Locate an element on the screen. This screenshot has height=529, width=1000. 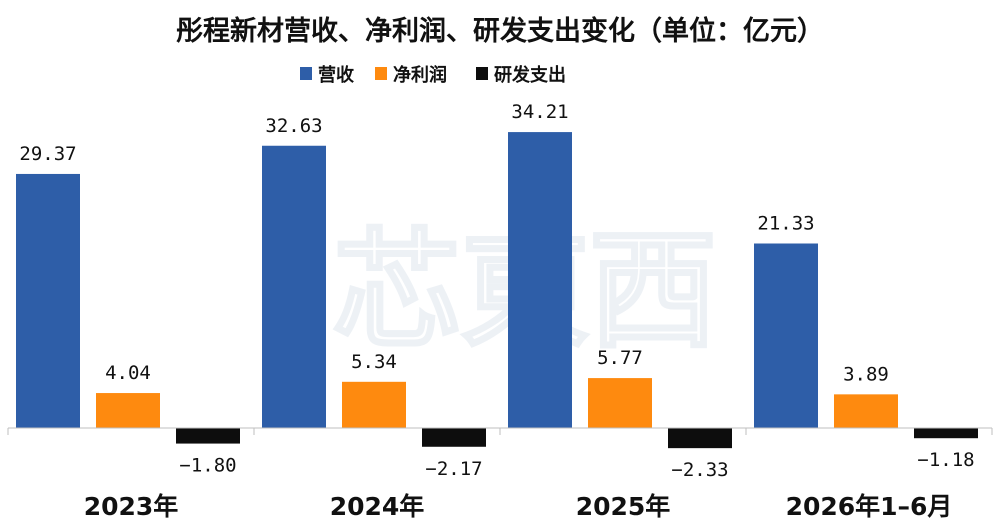
data-label-0-0: 29.37 is located at coordinates (47, 154).